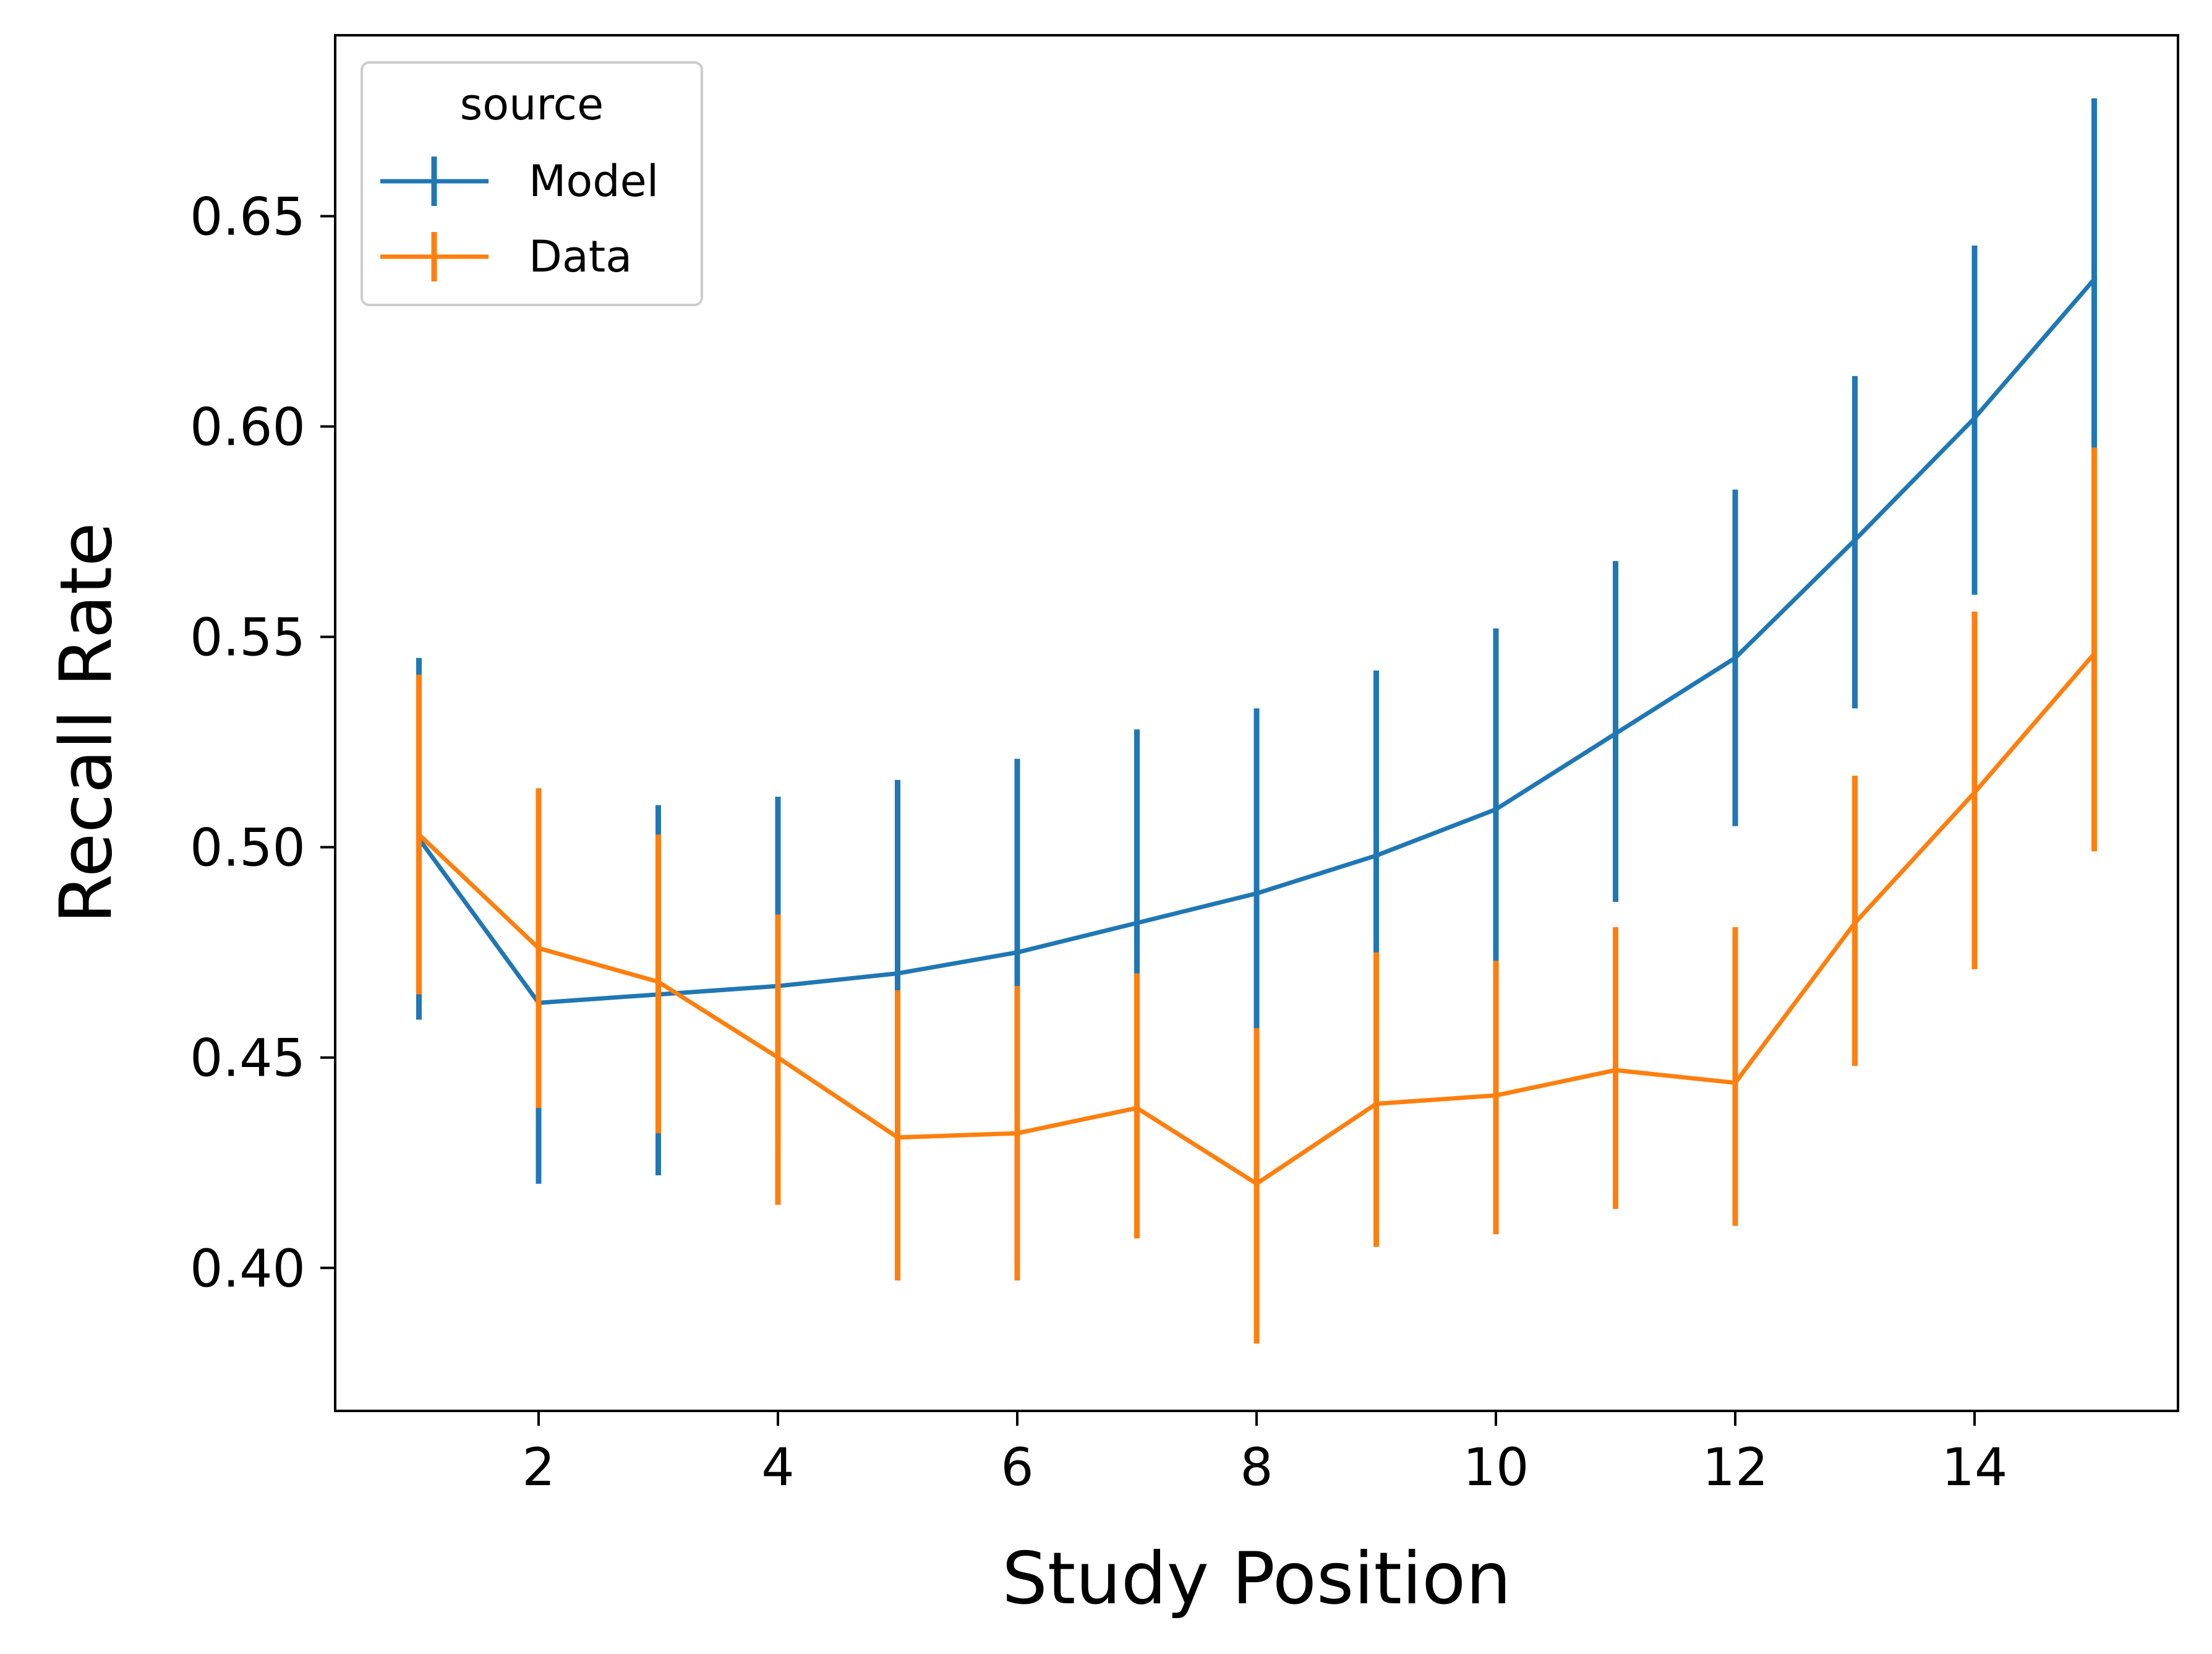  What do you see at coordinates (594, 181) in the screenshot?
I see `legend-label-model: Model` at bounding box center [594, 181].